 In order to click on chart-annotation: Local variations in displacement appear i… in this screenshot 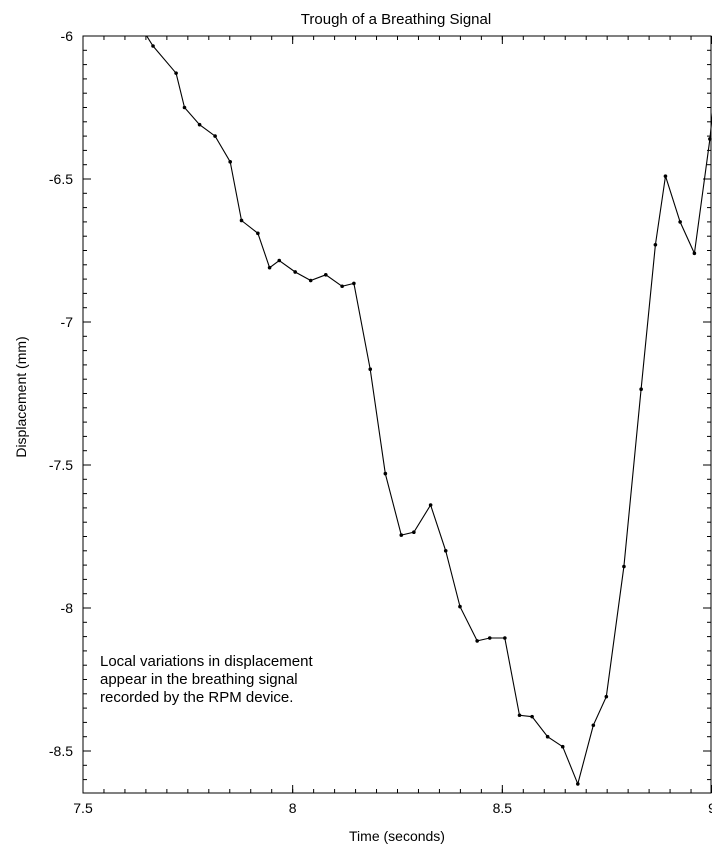, I will do `click(206, 679)`.